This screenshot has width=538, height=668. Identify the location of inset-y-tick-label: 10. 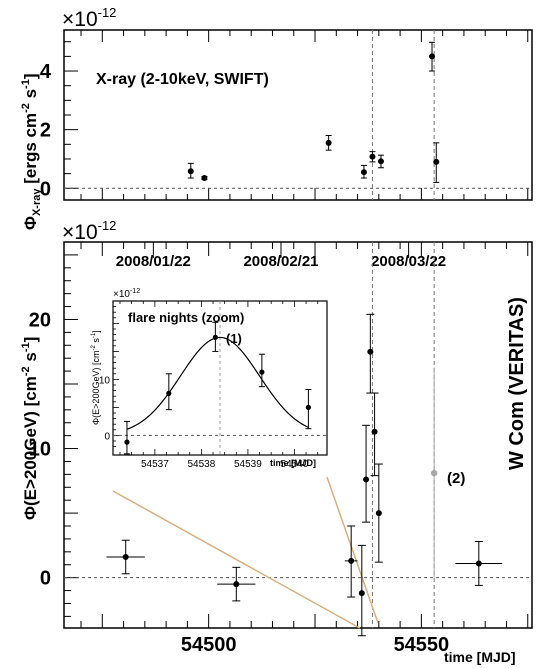
(105, 380).